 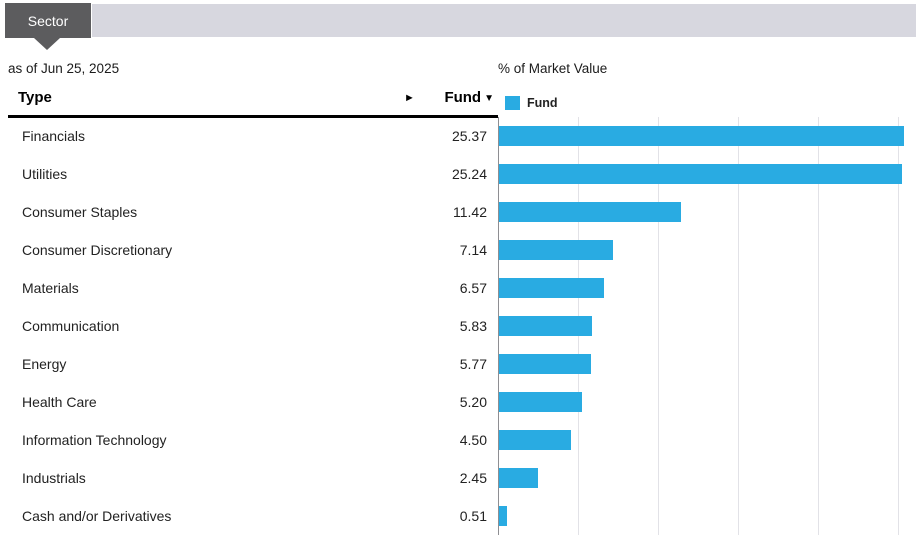 What do you see at coordinates (473, 478) in the screenshot?
I see `row-value: 2.45` at bounding box center [473, 478].